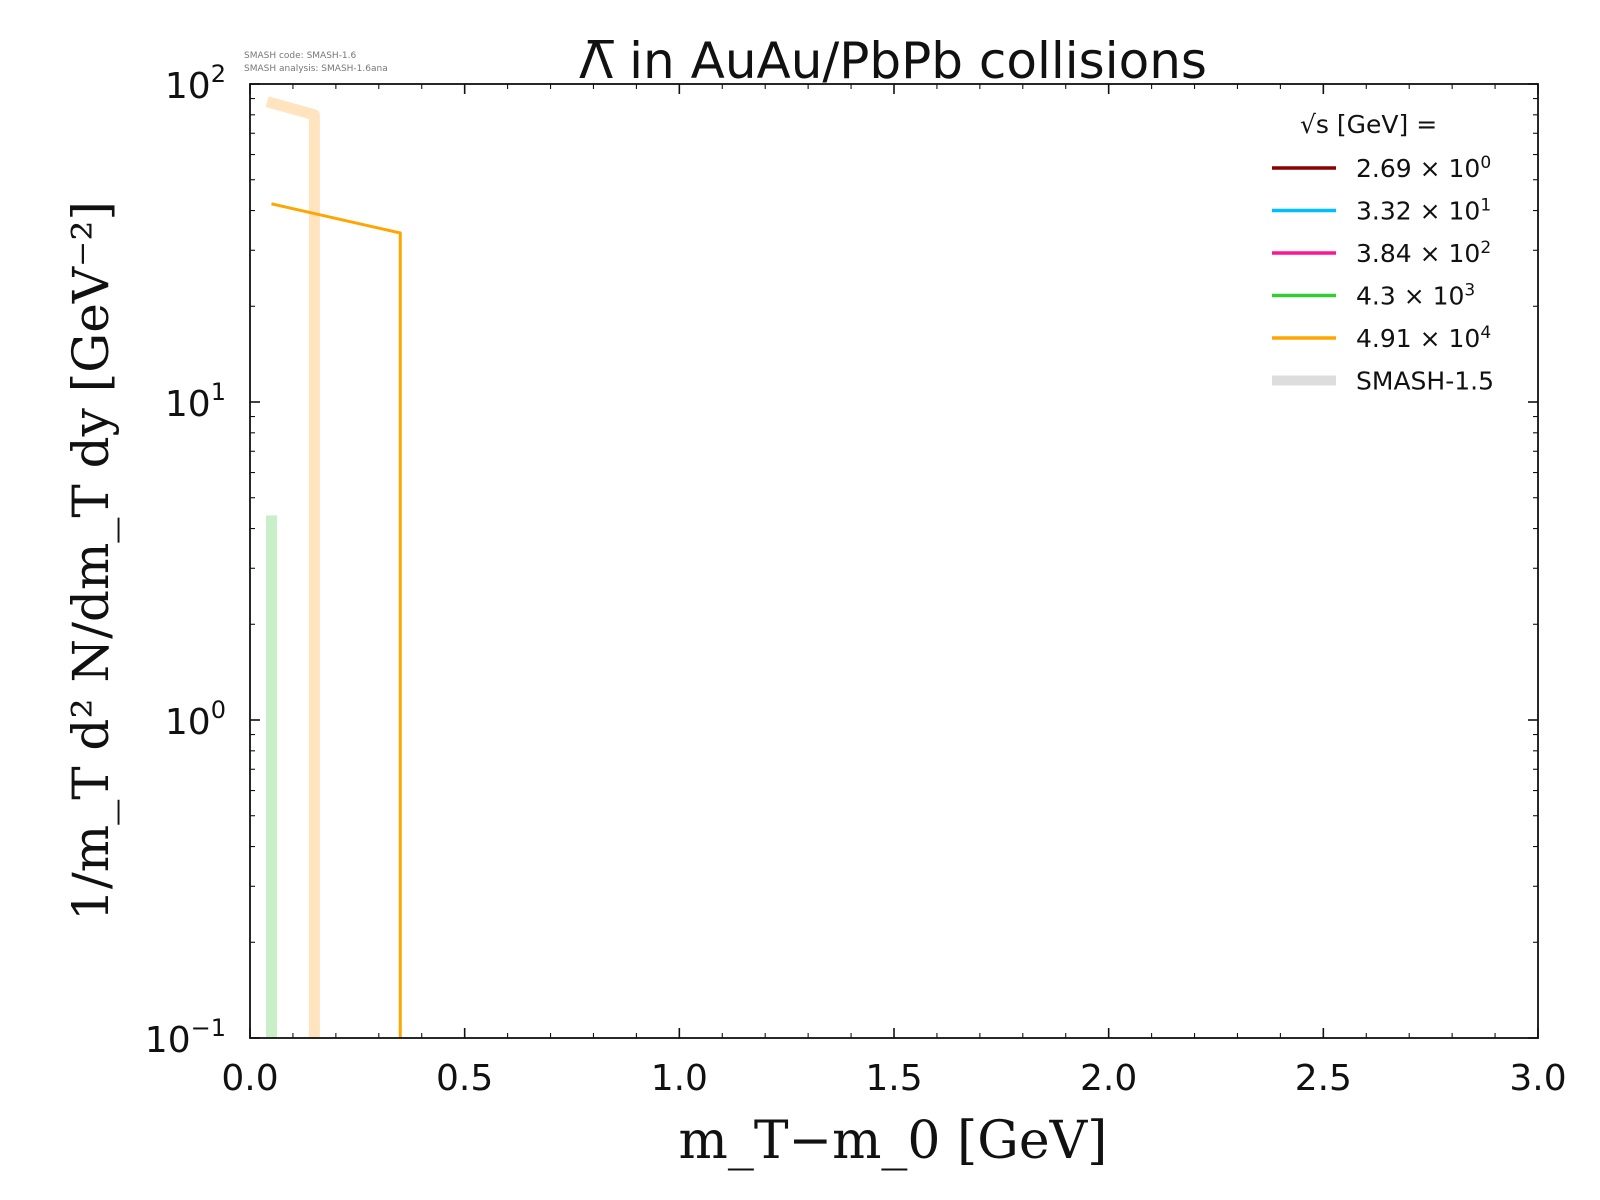 This screenshot has height=1200, width=1600. I want to click on reference-curves, so click(292, 567).